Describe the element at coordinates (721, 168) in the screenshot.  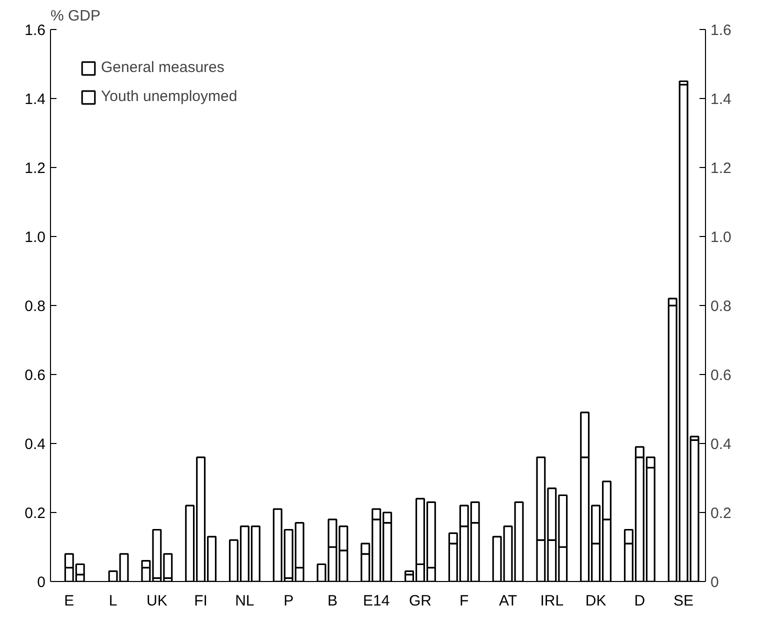
I see `y2-tick-label: 1.2` at that location.